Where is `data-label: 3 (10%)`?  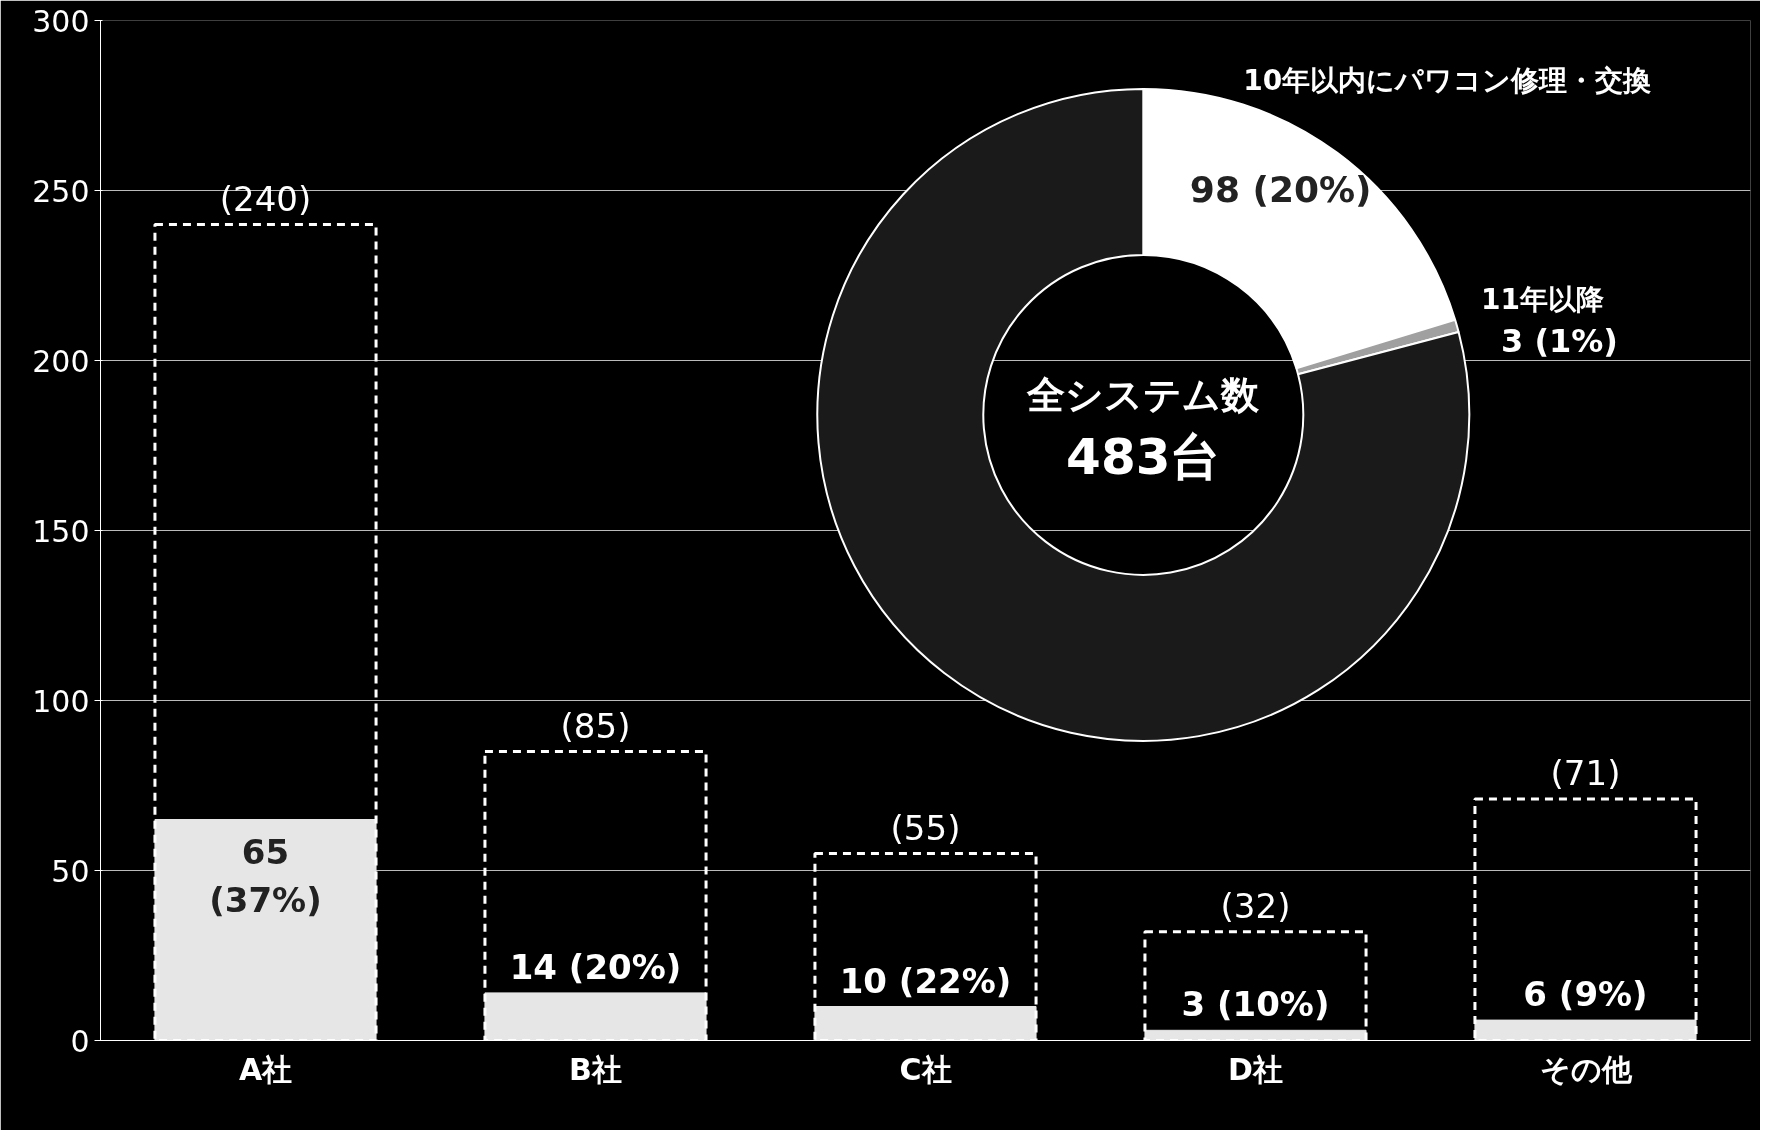 data-label: 3 (10%) is located at coordinates (1255, 1004).